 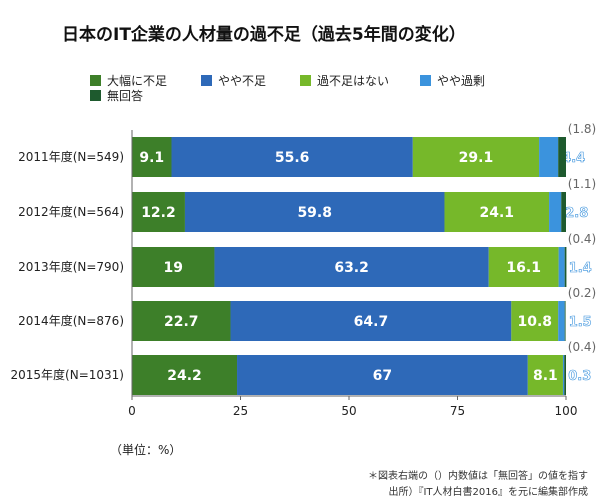 What do you see at coordinates (582, 293) in the screenshot?
I see `data-label-no-response: (0.2)` at bounding box center [582, 293].